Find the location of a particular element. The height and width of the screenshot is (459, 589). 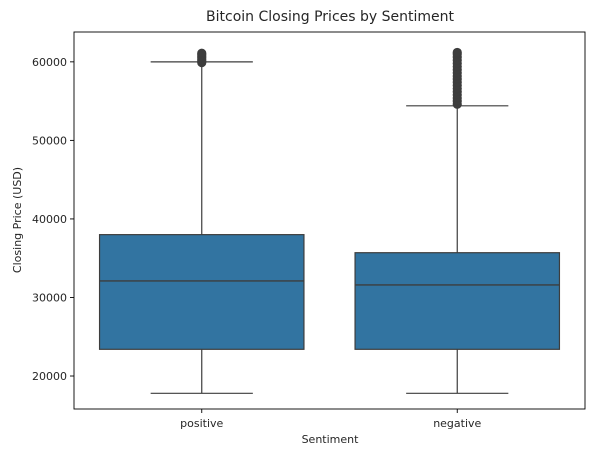

x-axis: positive negative is located at coordinates (331, 419).